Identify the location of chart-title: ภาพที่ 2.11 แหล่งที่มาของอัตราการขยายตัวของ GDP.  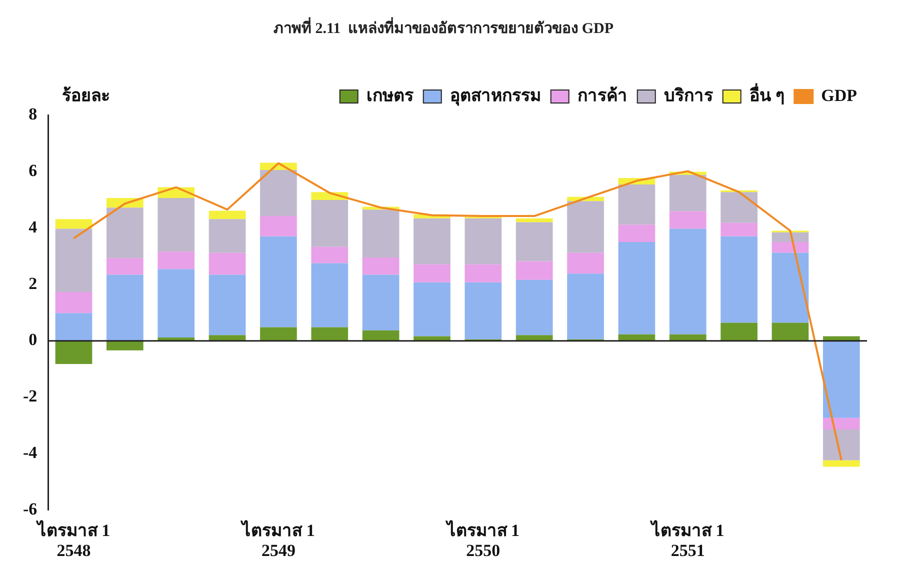
(443, 26).